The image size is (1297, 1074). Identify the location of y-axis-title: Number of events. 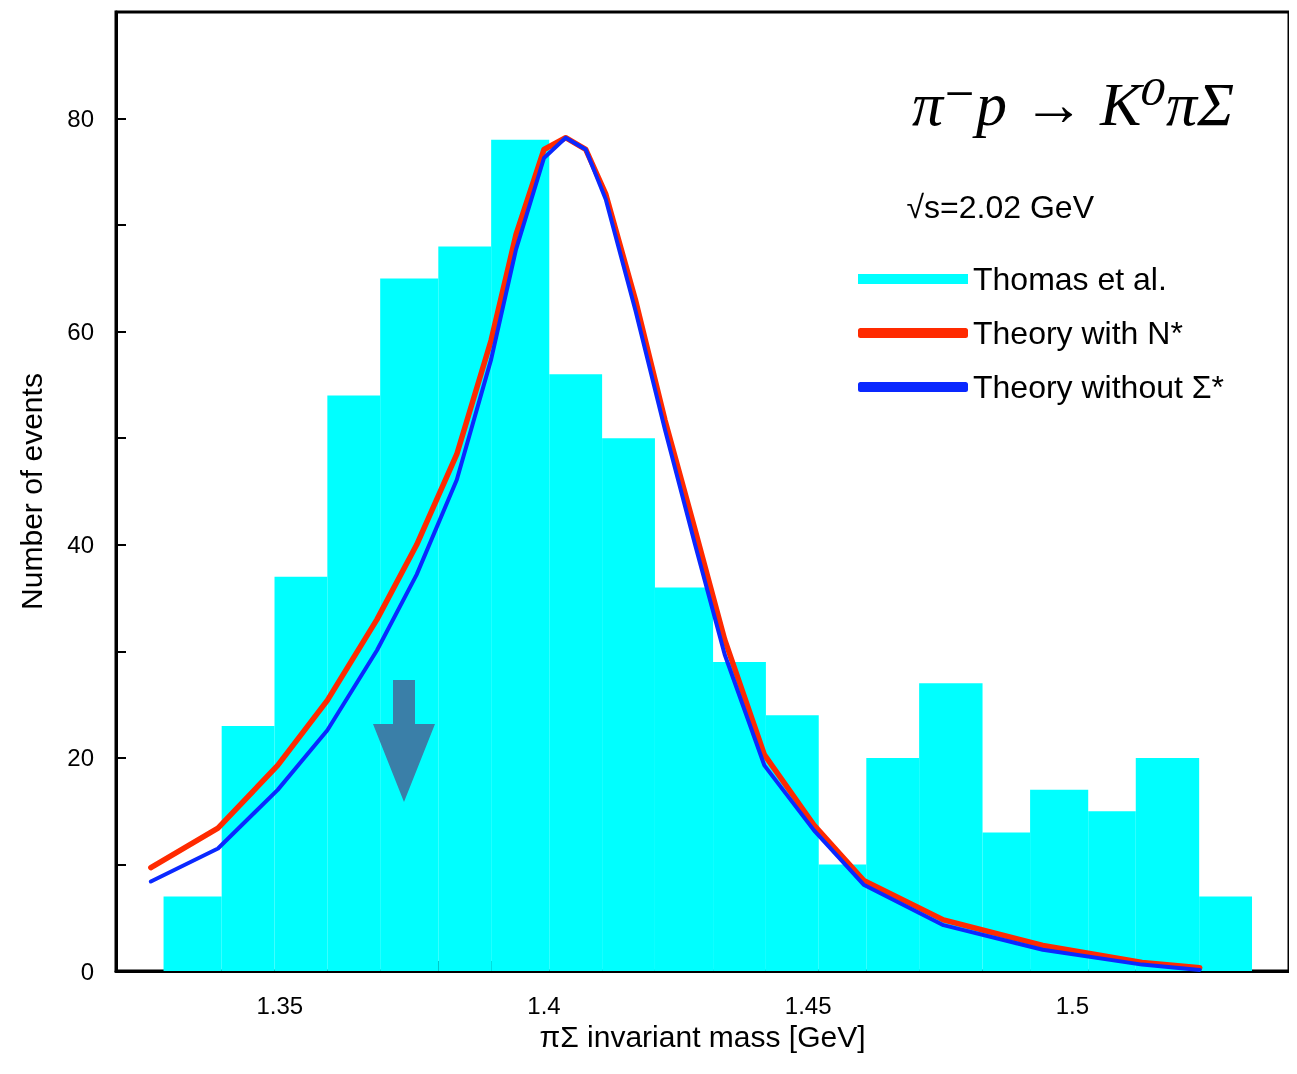
(31, 491).